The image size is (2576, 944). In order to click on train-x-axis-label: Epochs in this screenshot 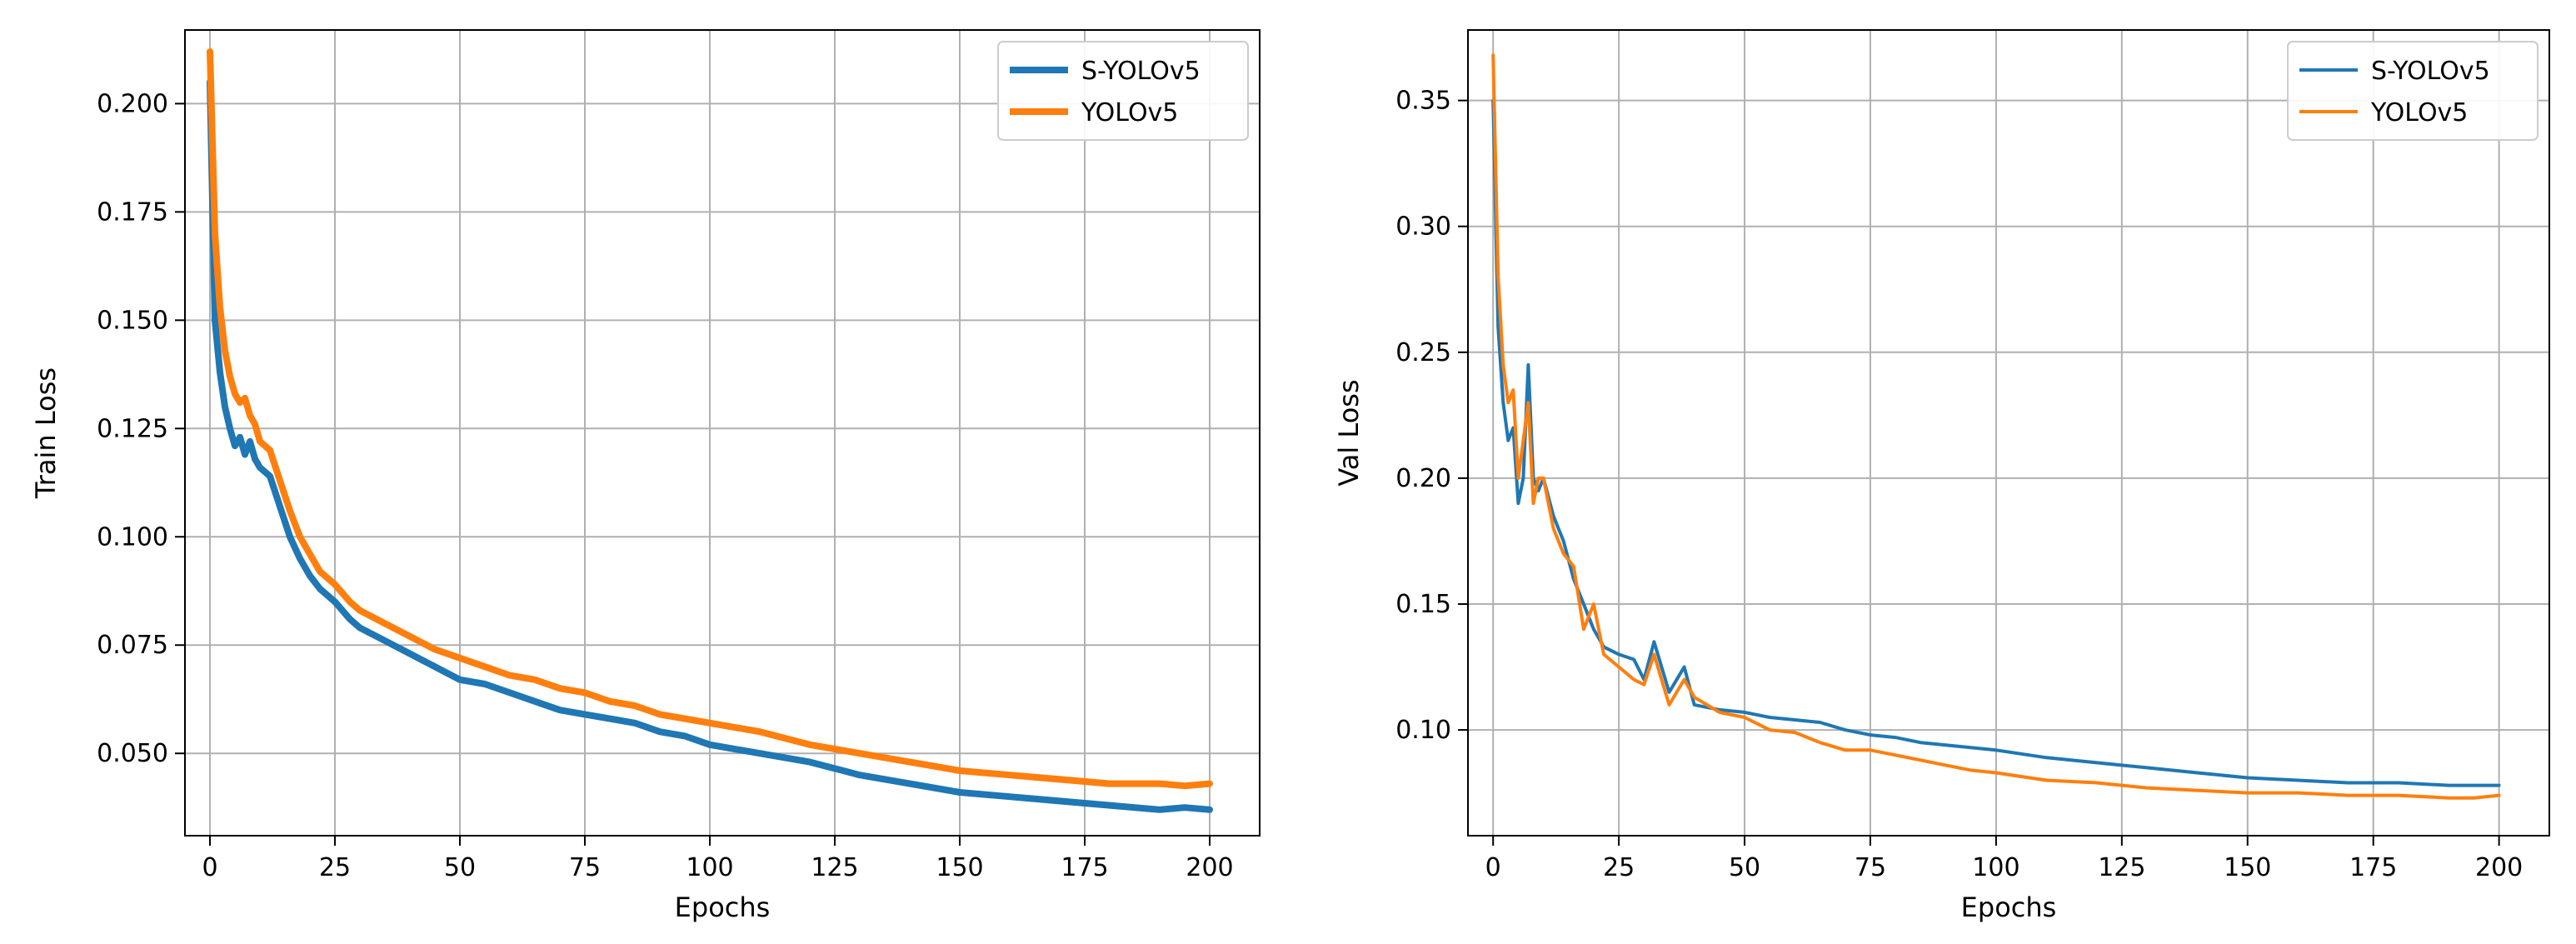, I will do `click(723, 907)`.